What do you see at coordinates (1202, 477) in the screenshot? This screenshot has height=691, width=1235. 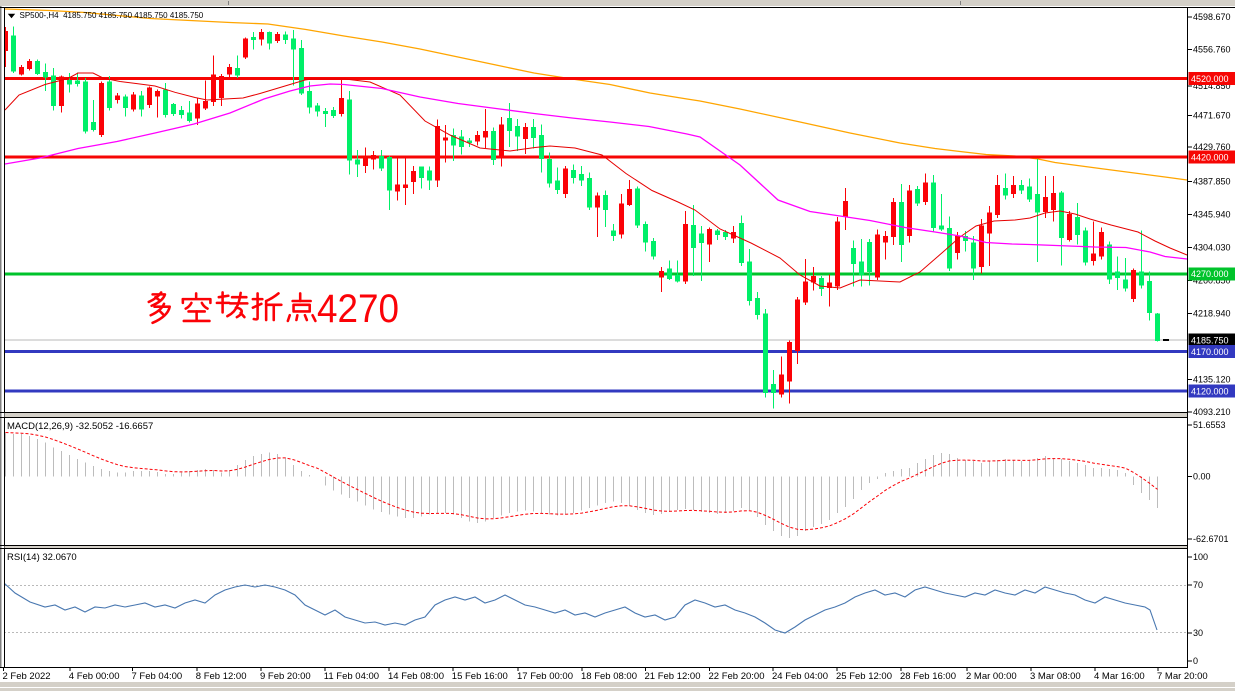 I see `svg-text: 0.00` at bounding box center [1202, 477].